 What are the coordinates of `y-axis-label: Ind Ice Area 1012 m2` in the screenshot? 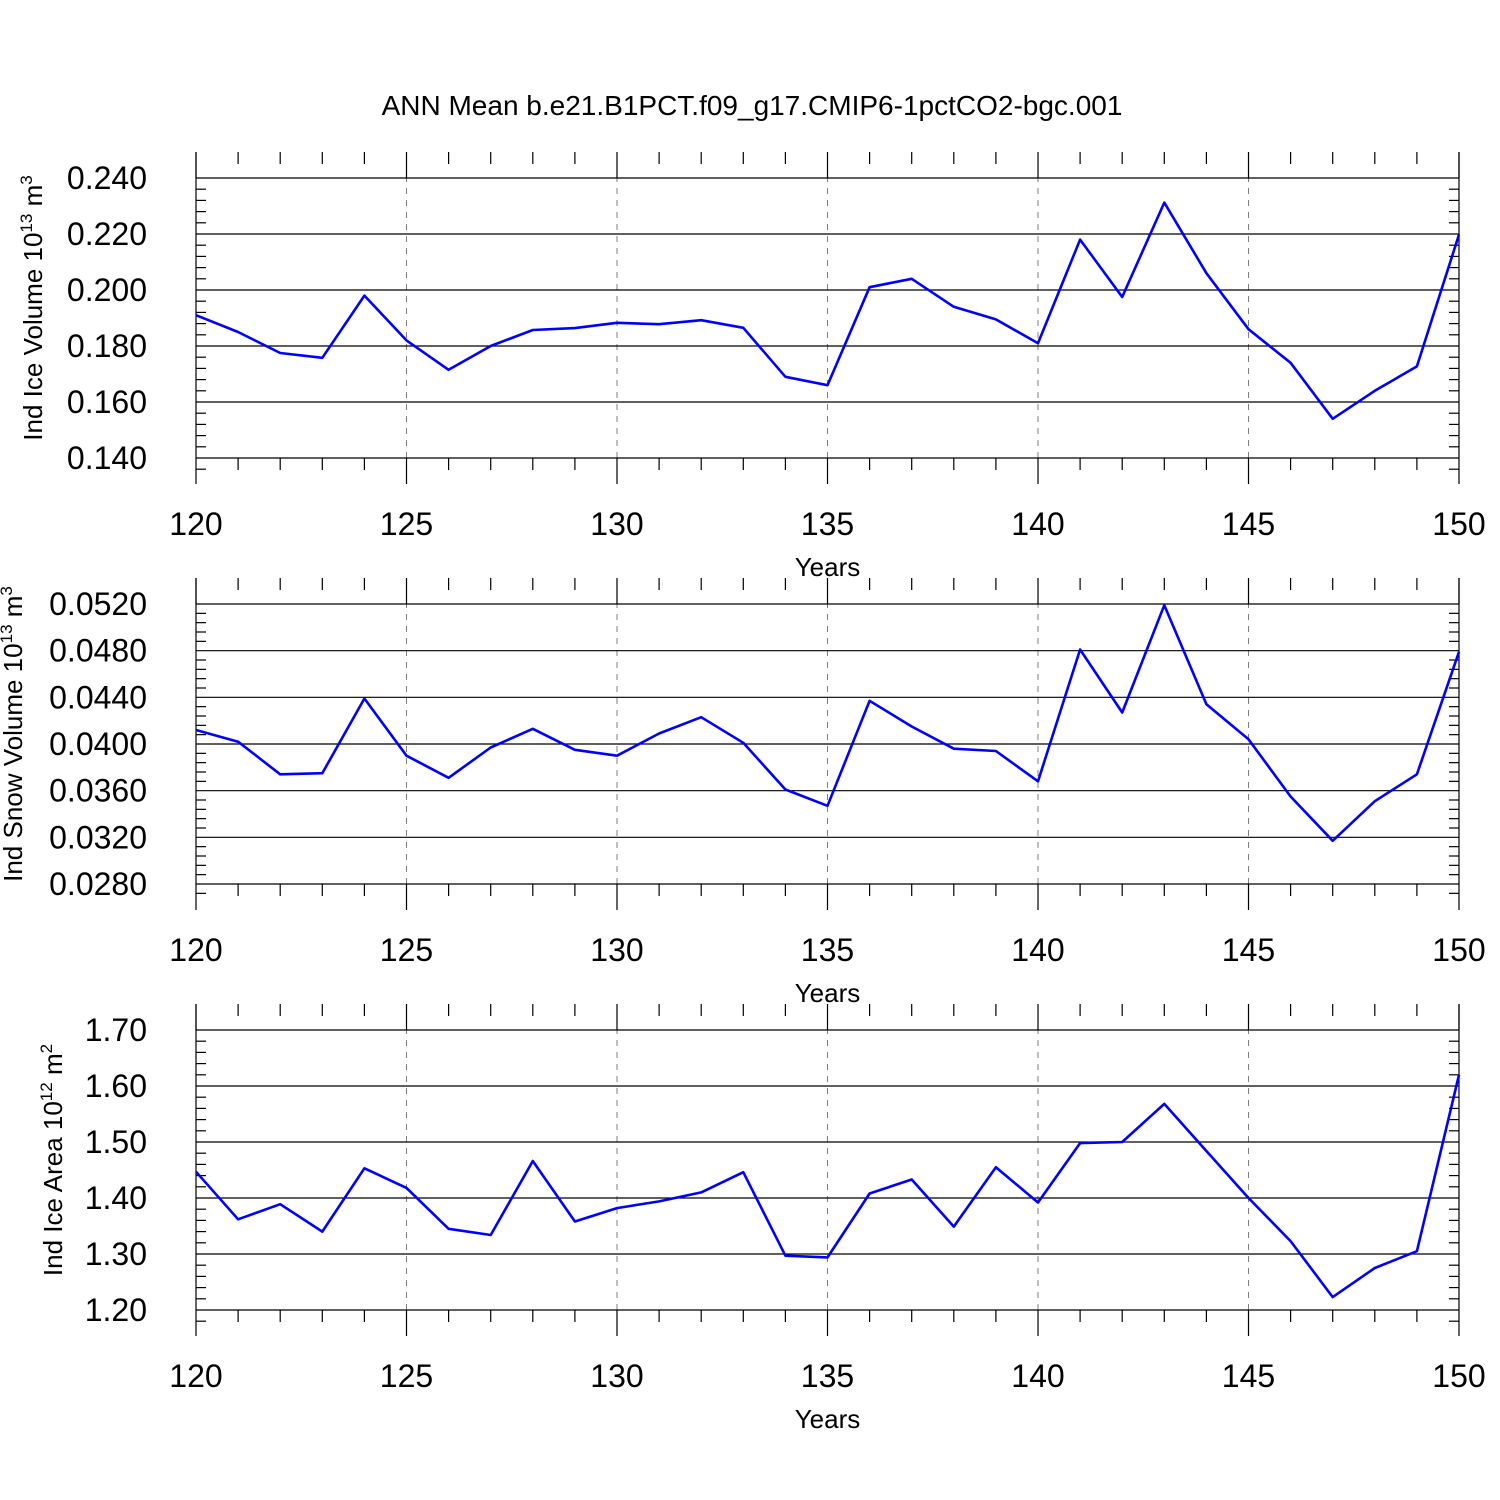 It's located at (52, 1160).